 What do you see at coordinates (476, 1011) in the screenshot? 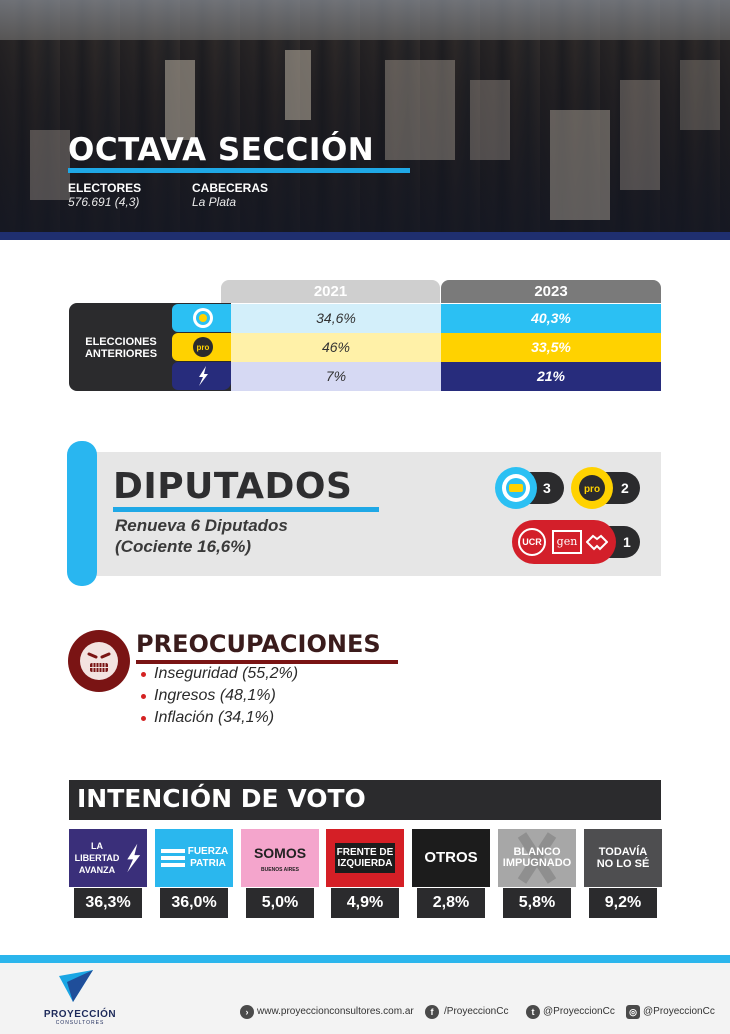
I see `facebook-link: /ProyeccionCc` at bounding box center [476, 1011].